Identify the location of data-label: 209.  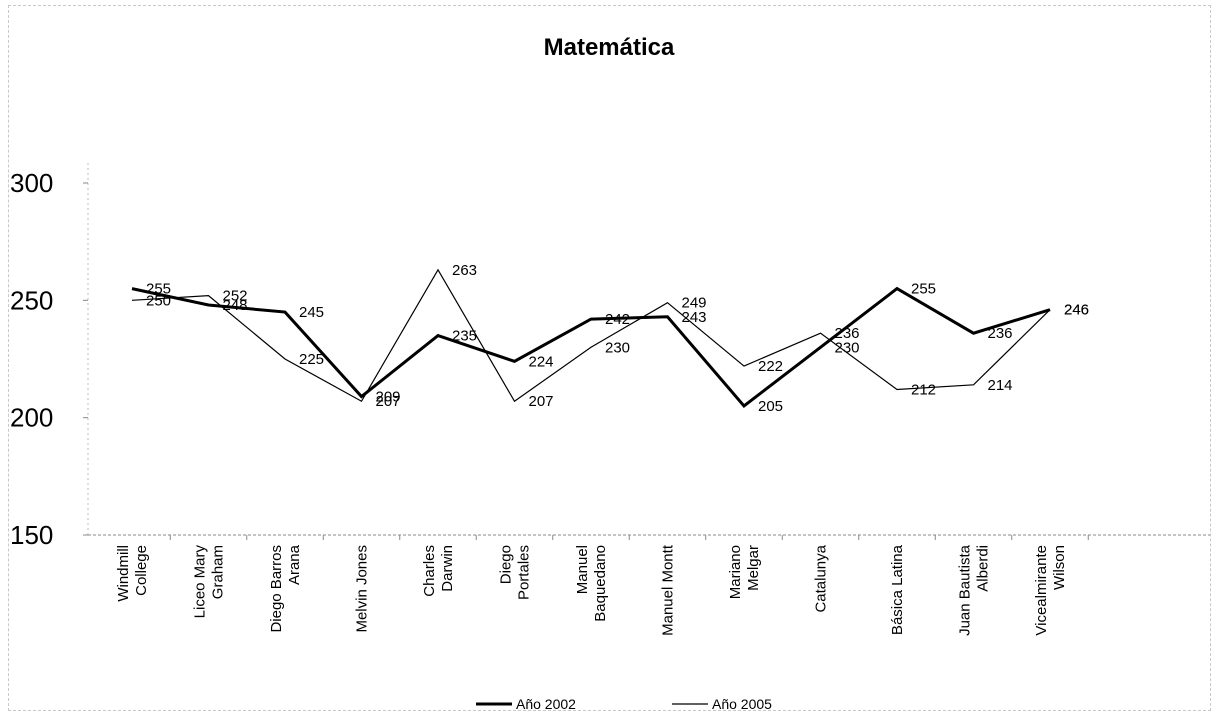
(388, 397).